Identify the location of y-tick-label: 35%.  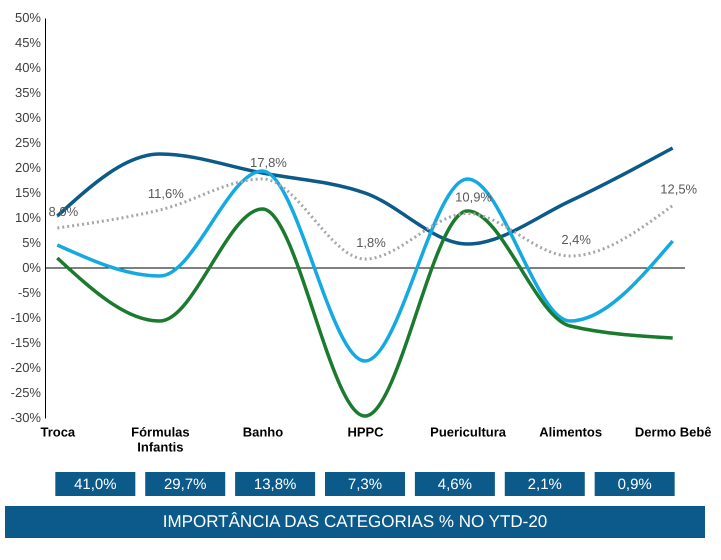
(28, 92).